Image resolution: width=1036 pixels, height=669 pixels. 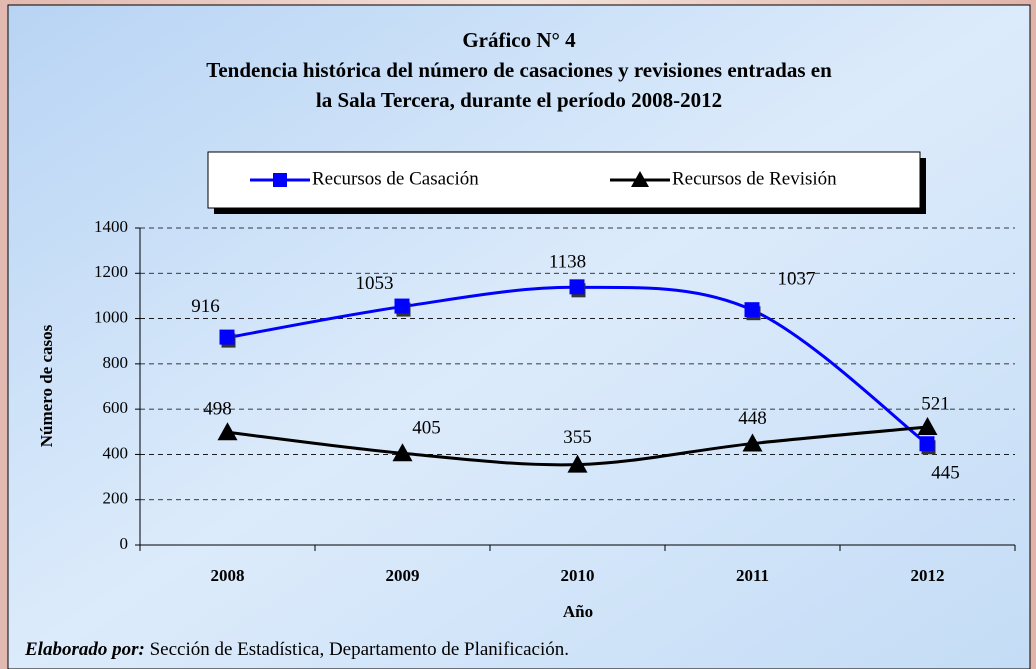 I want to click on chart-title: Gráfico N° 4, so click(x=519, y=40).